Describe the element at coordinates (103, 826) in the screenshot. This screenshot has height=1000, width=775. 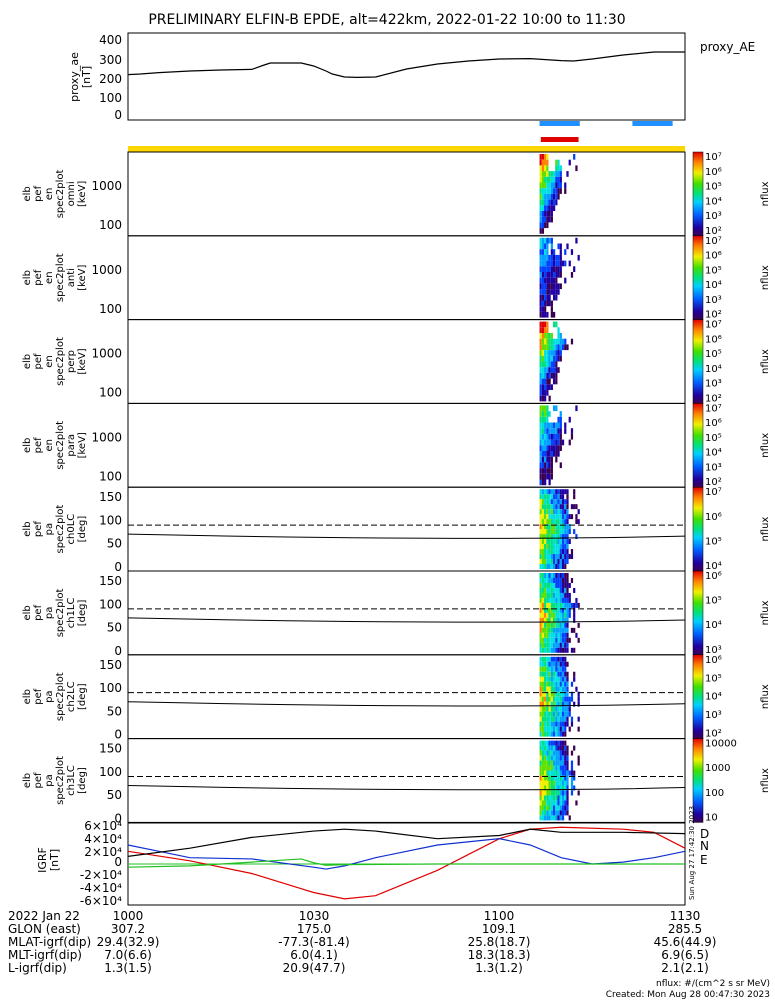
I see `igrf-tick: 6×10⁴` at that location.